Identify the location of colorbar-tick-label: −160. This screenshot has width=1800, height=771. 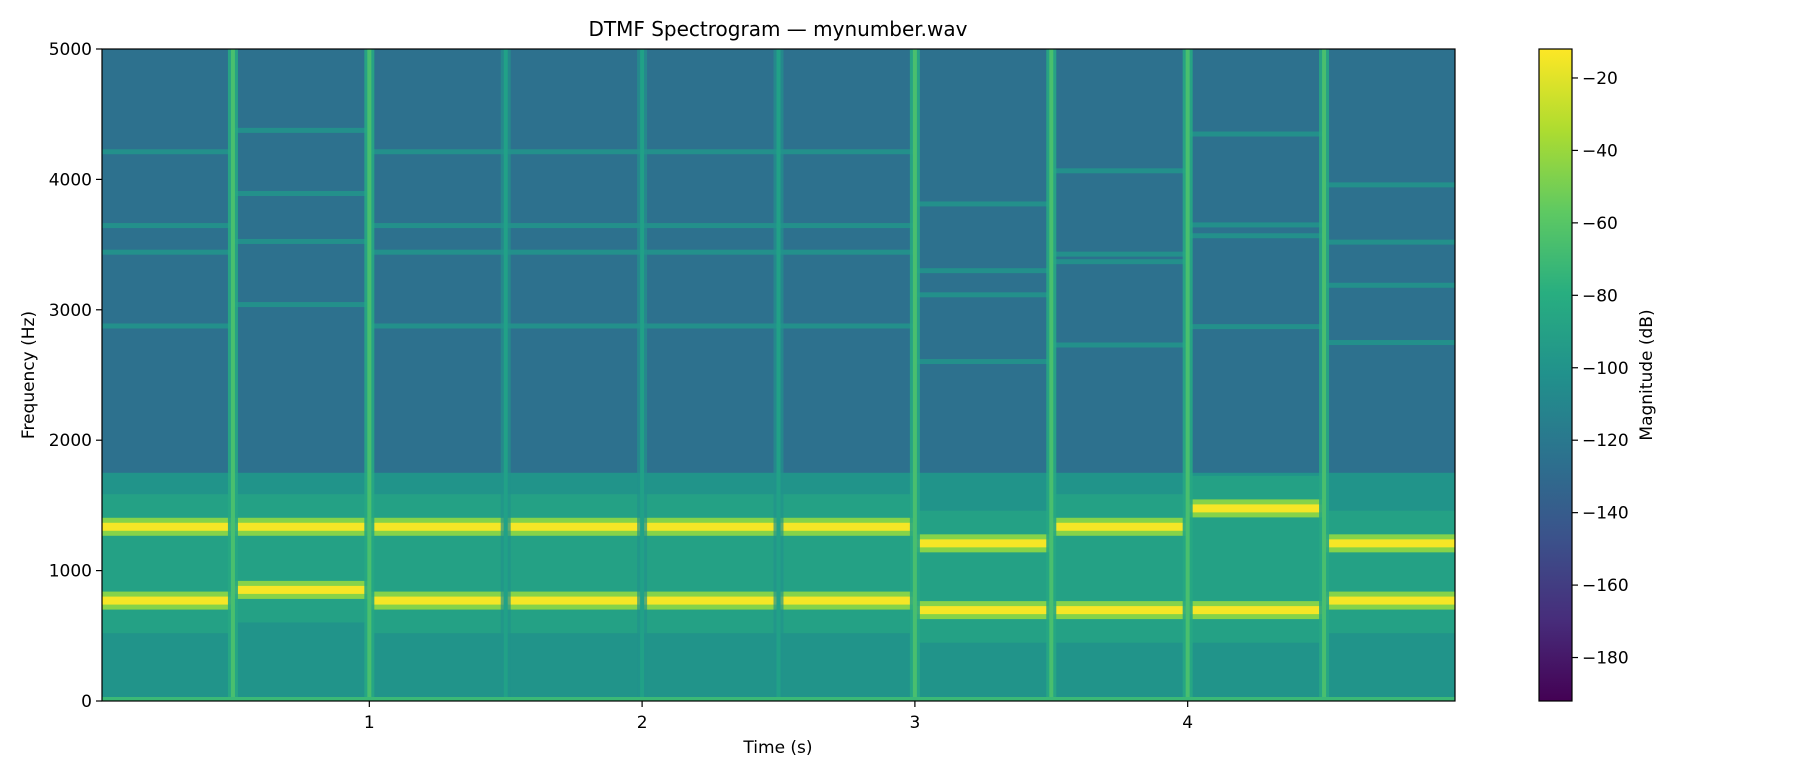
(1605, 586).